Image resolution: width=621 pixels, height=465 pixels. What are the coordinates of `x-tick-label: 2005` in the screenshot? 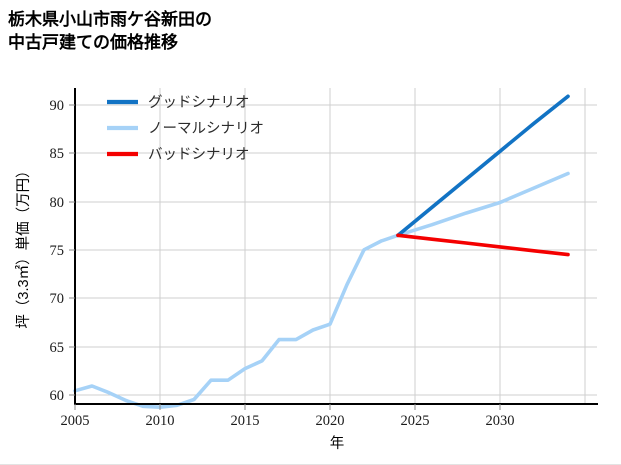 It's located at (75, 421).